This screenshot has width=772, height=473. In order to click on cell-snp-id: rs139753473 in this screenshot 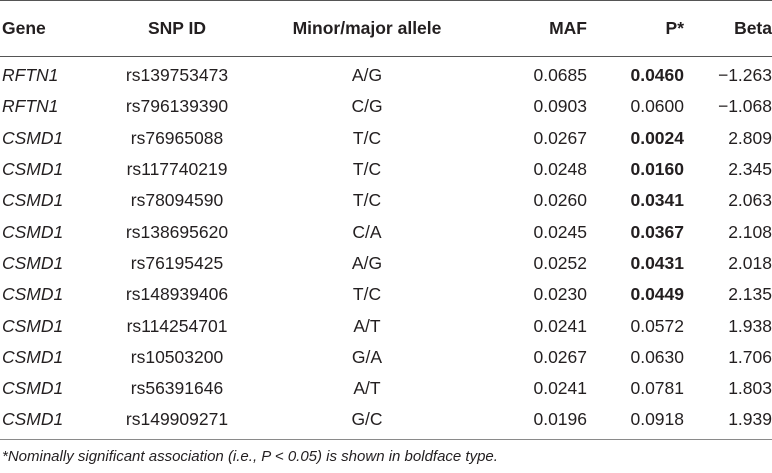, I will do `click(177, 75)`.